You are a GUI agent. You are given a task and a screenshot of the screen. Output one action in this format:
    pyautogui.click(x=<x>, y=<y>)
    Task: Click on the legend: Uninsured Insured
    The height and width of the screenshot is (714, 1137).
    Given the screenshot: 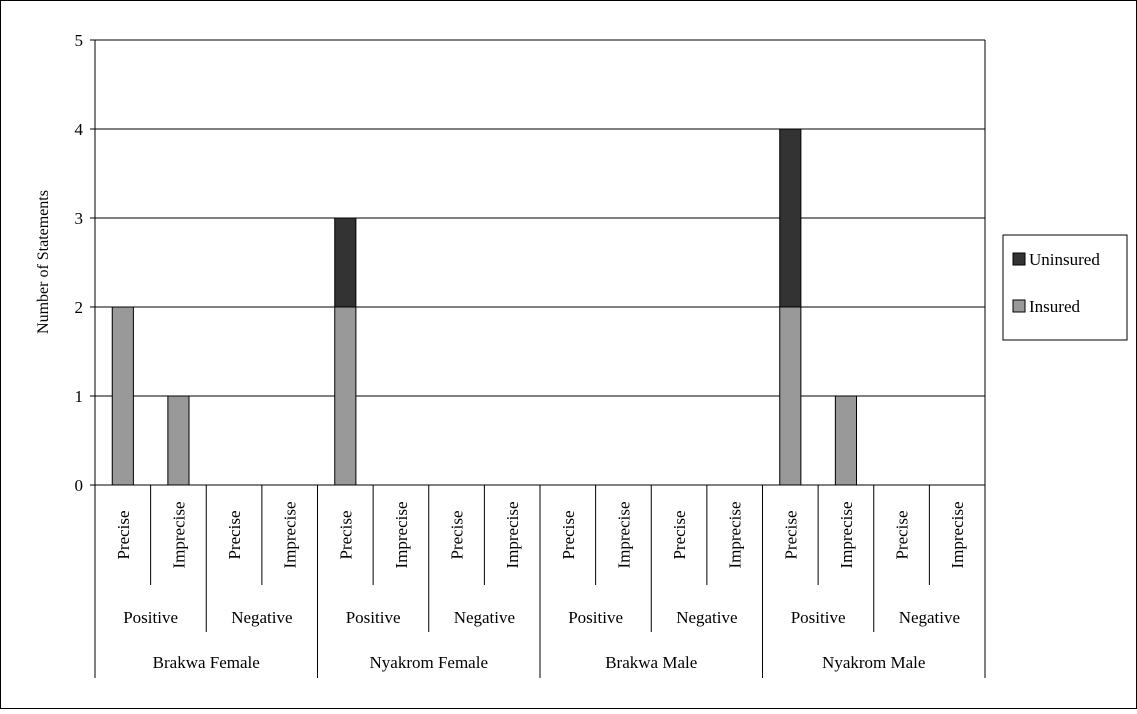 What is the action you would take?
    pyautogui.click(x=1065, y=287)
    